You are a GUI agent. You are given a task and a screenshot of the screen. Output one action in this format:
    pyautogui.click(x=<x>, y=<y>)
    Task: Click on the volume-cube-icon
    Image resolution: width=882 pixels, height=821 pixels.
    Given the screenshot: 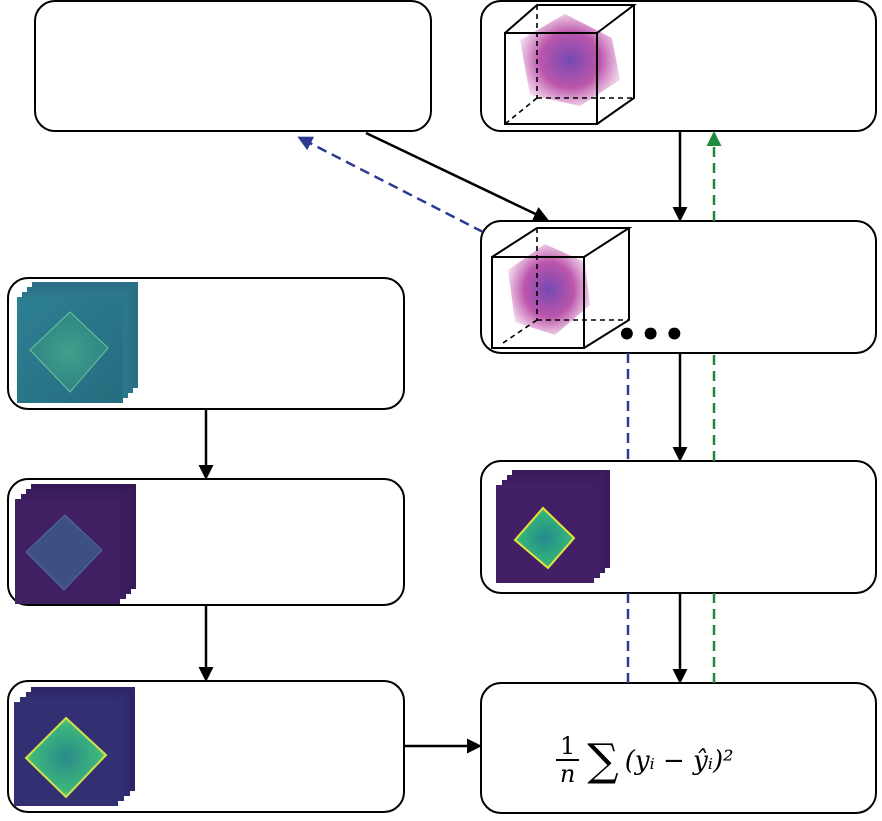 What is the action you would take?
    pyautogui.click(x=570, y=64)
    